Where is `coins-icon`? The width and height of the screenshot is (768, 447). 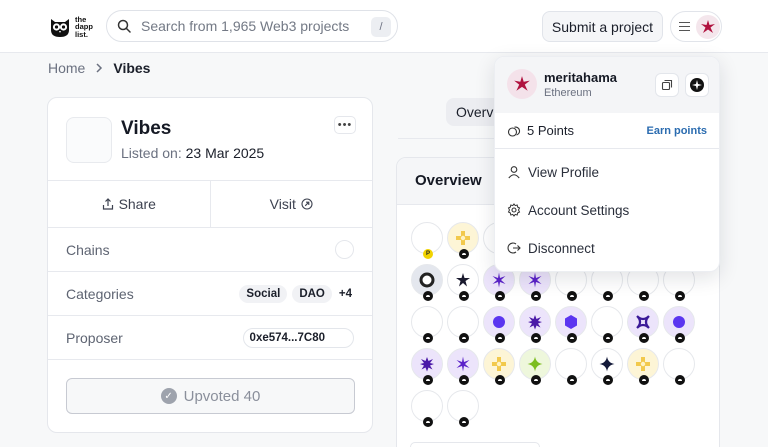
coins-icon is located at coordinates (514, 131).